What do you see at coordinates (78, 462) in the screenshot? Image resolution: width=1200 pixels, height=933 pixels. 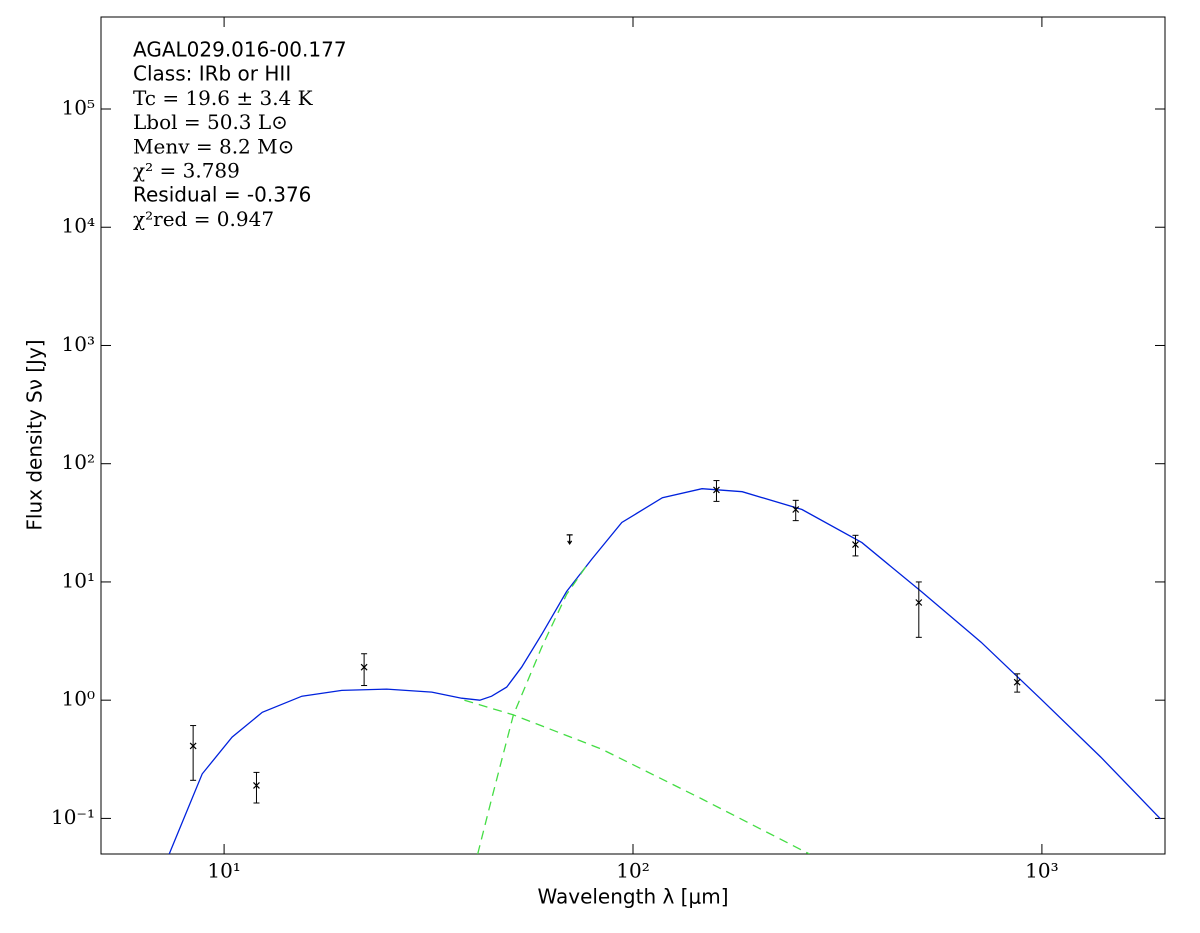 I see `y-tick-label: 10²` at bounding box center [78, 462].